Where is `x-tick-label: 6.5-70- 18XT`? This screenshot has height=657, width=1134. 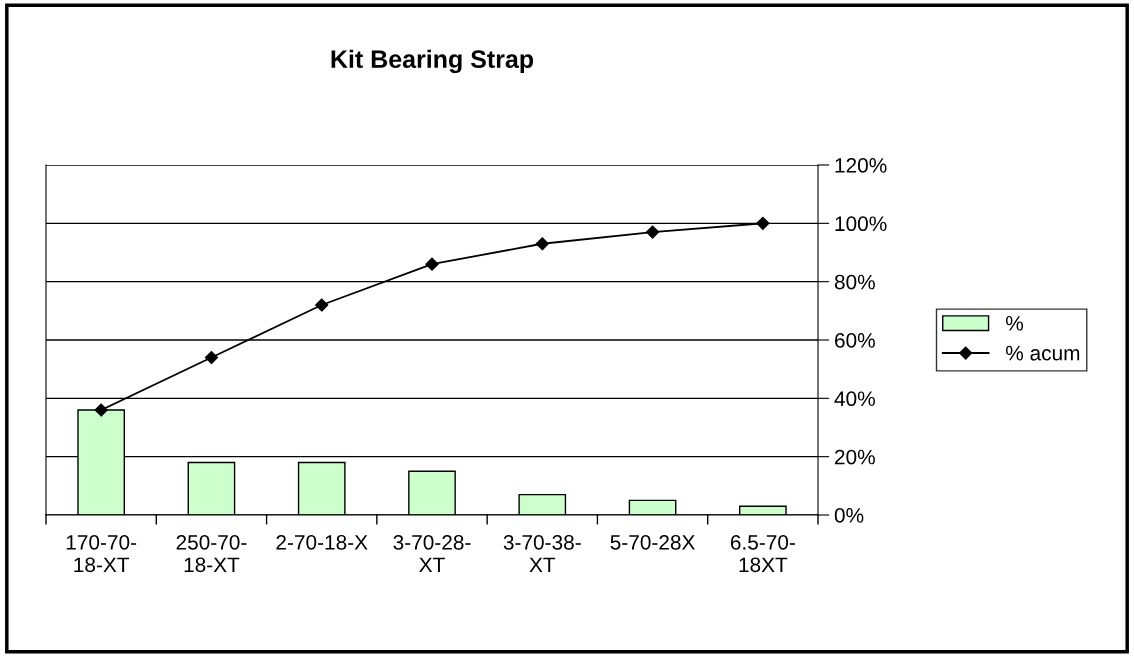
x-tick-label: 6.5-70- 18XT is located at coordinates (762, 553).